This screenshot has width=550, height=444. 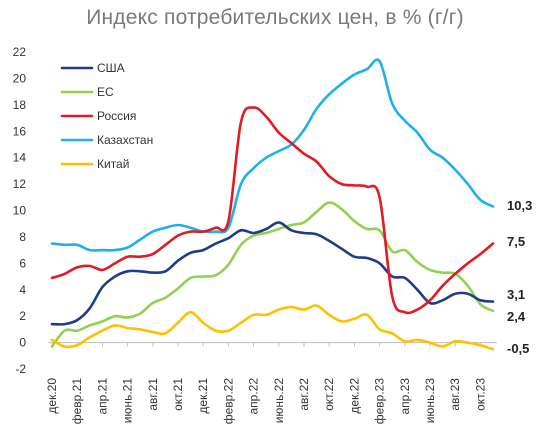 What do you see at coordinates (116, 116) in the screenshot?
I see `legend-label: Россия` at bounding box center [116, 116].